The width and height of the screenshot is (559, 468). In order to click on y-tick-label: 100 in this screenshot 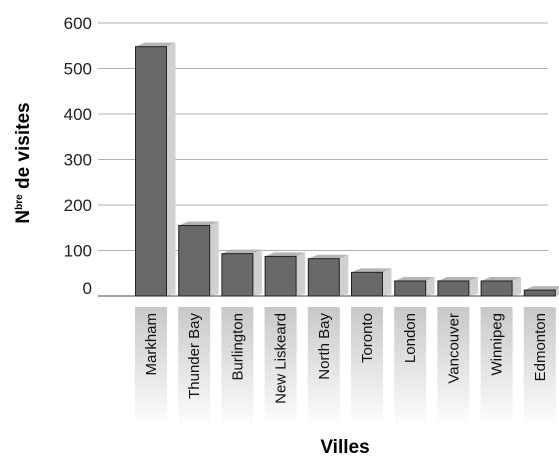, I will do `click(78, 251)`.